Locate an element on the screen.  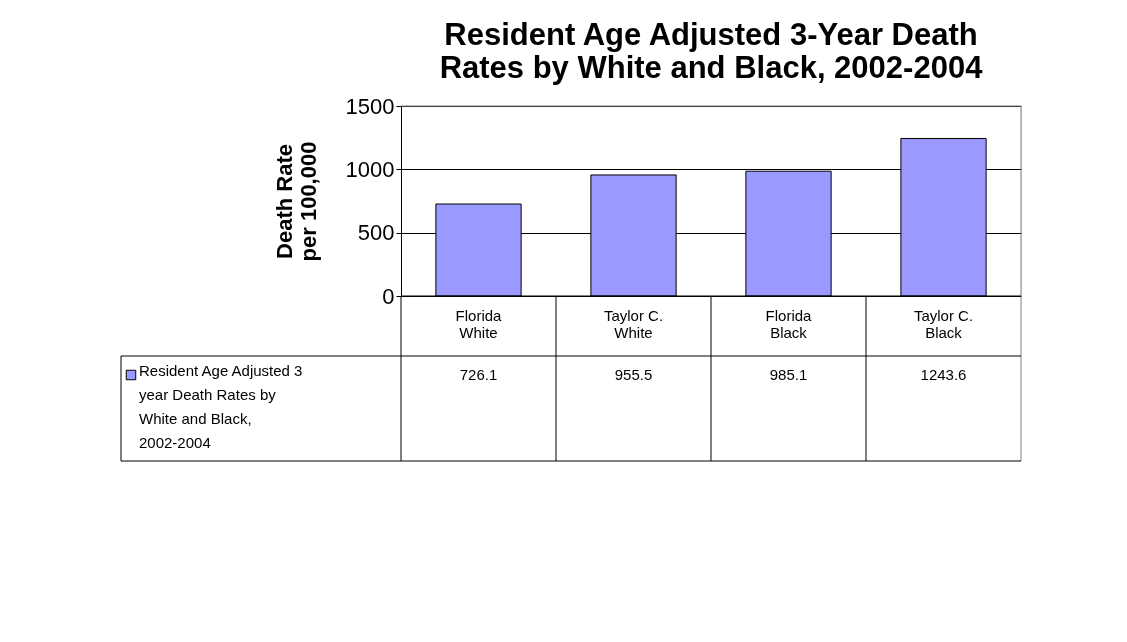
y-tick-label: 1000 is located at coordinates (370, 169).